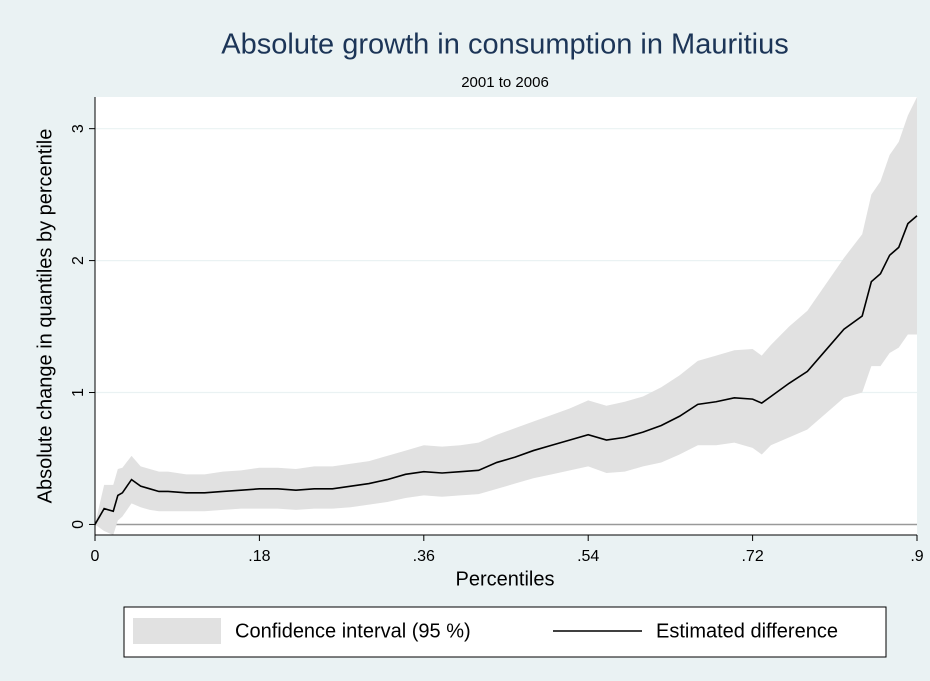  Describe the element at coordinates (78, 524) in the screenshot. I see `y-tick-label: 0` at that location.